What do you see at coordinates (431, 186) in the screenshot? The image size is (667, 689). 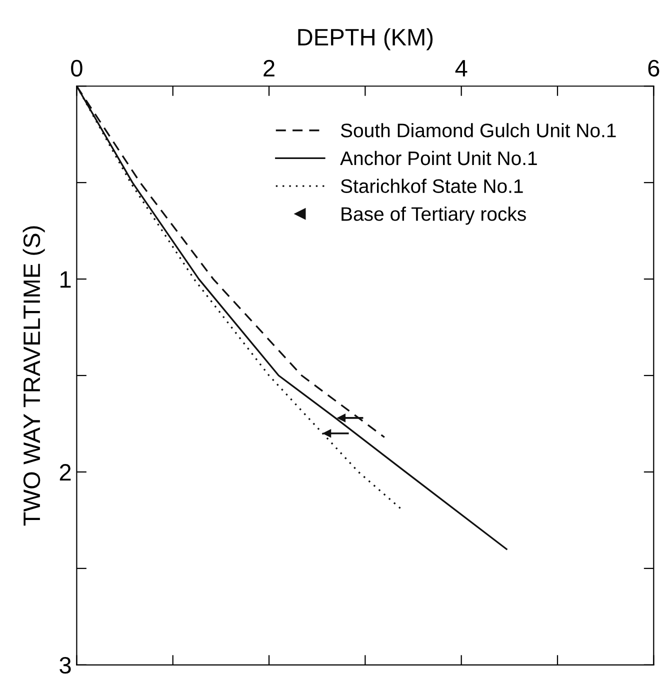 I see `legend-label: Starichkof State No.1` at bounding box center [431, 186].